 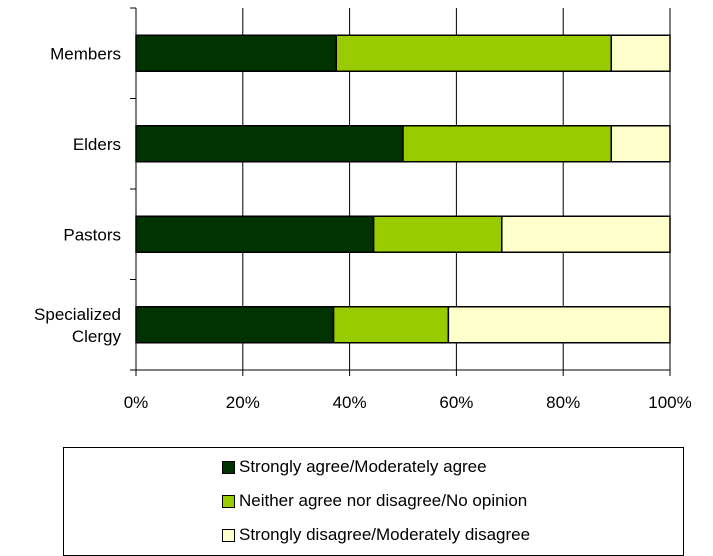 I want to click on legend-item-disagree: Strongly disagree/Moderately disagree, so click(x=376, y=535).